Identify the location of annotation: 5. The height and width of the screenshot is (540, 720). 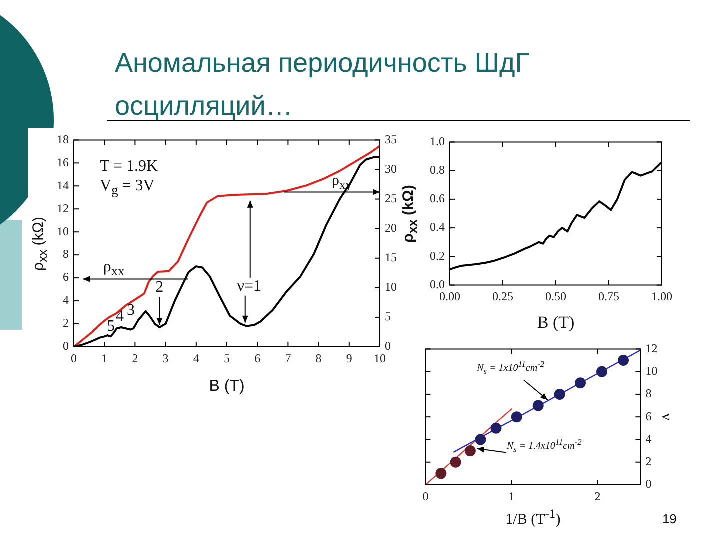
(111, 327).